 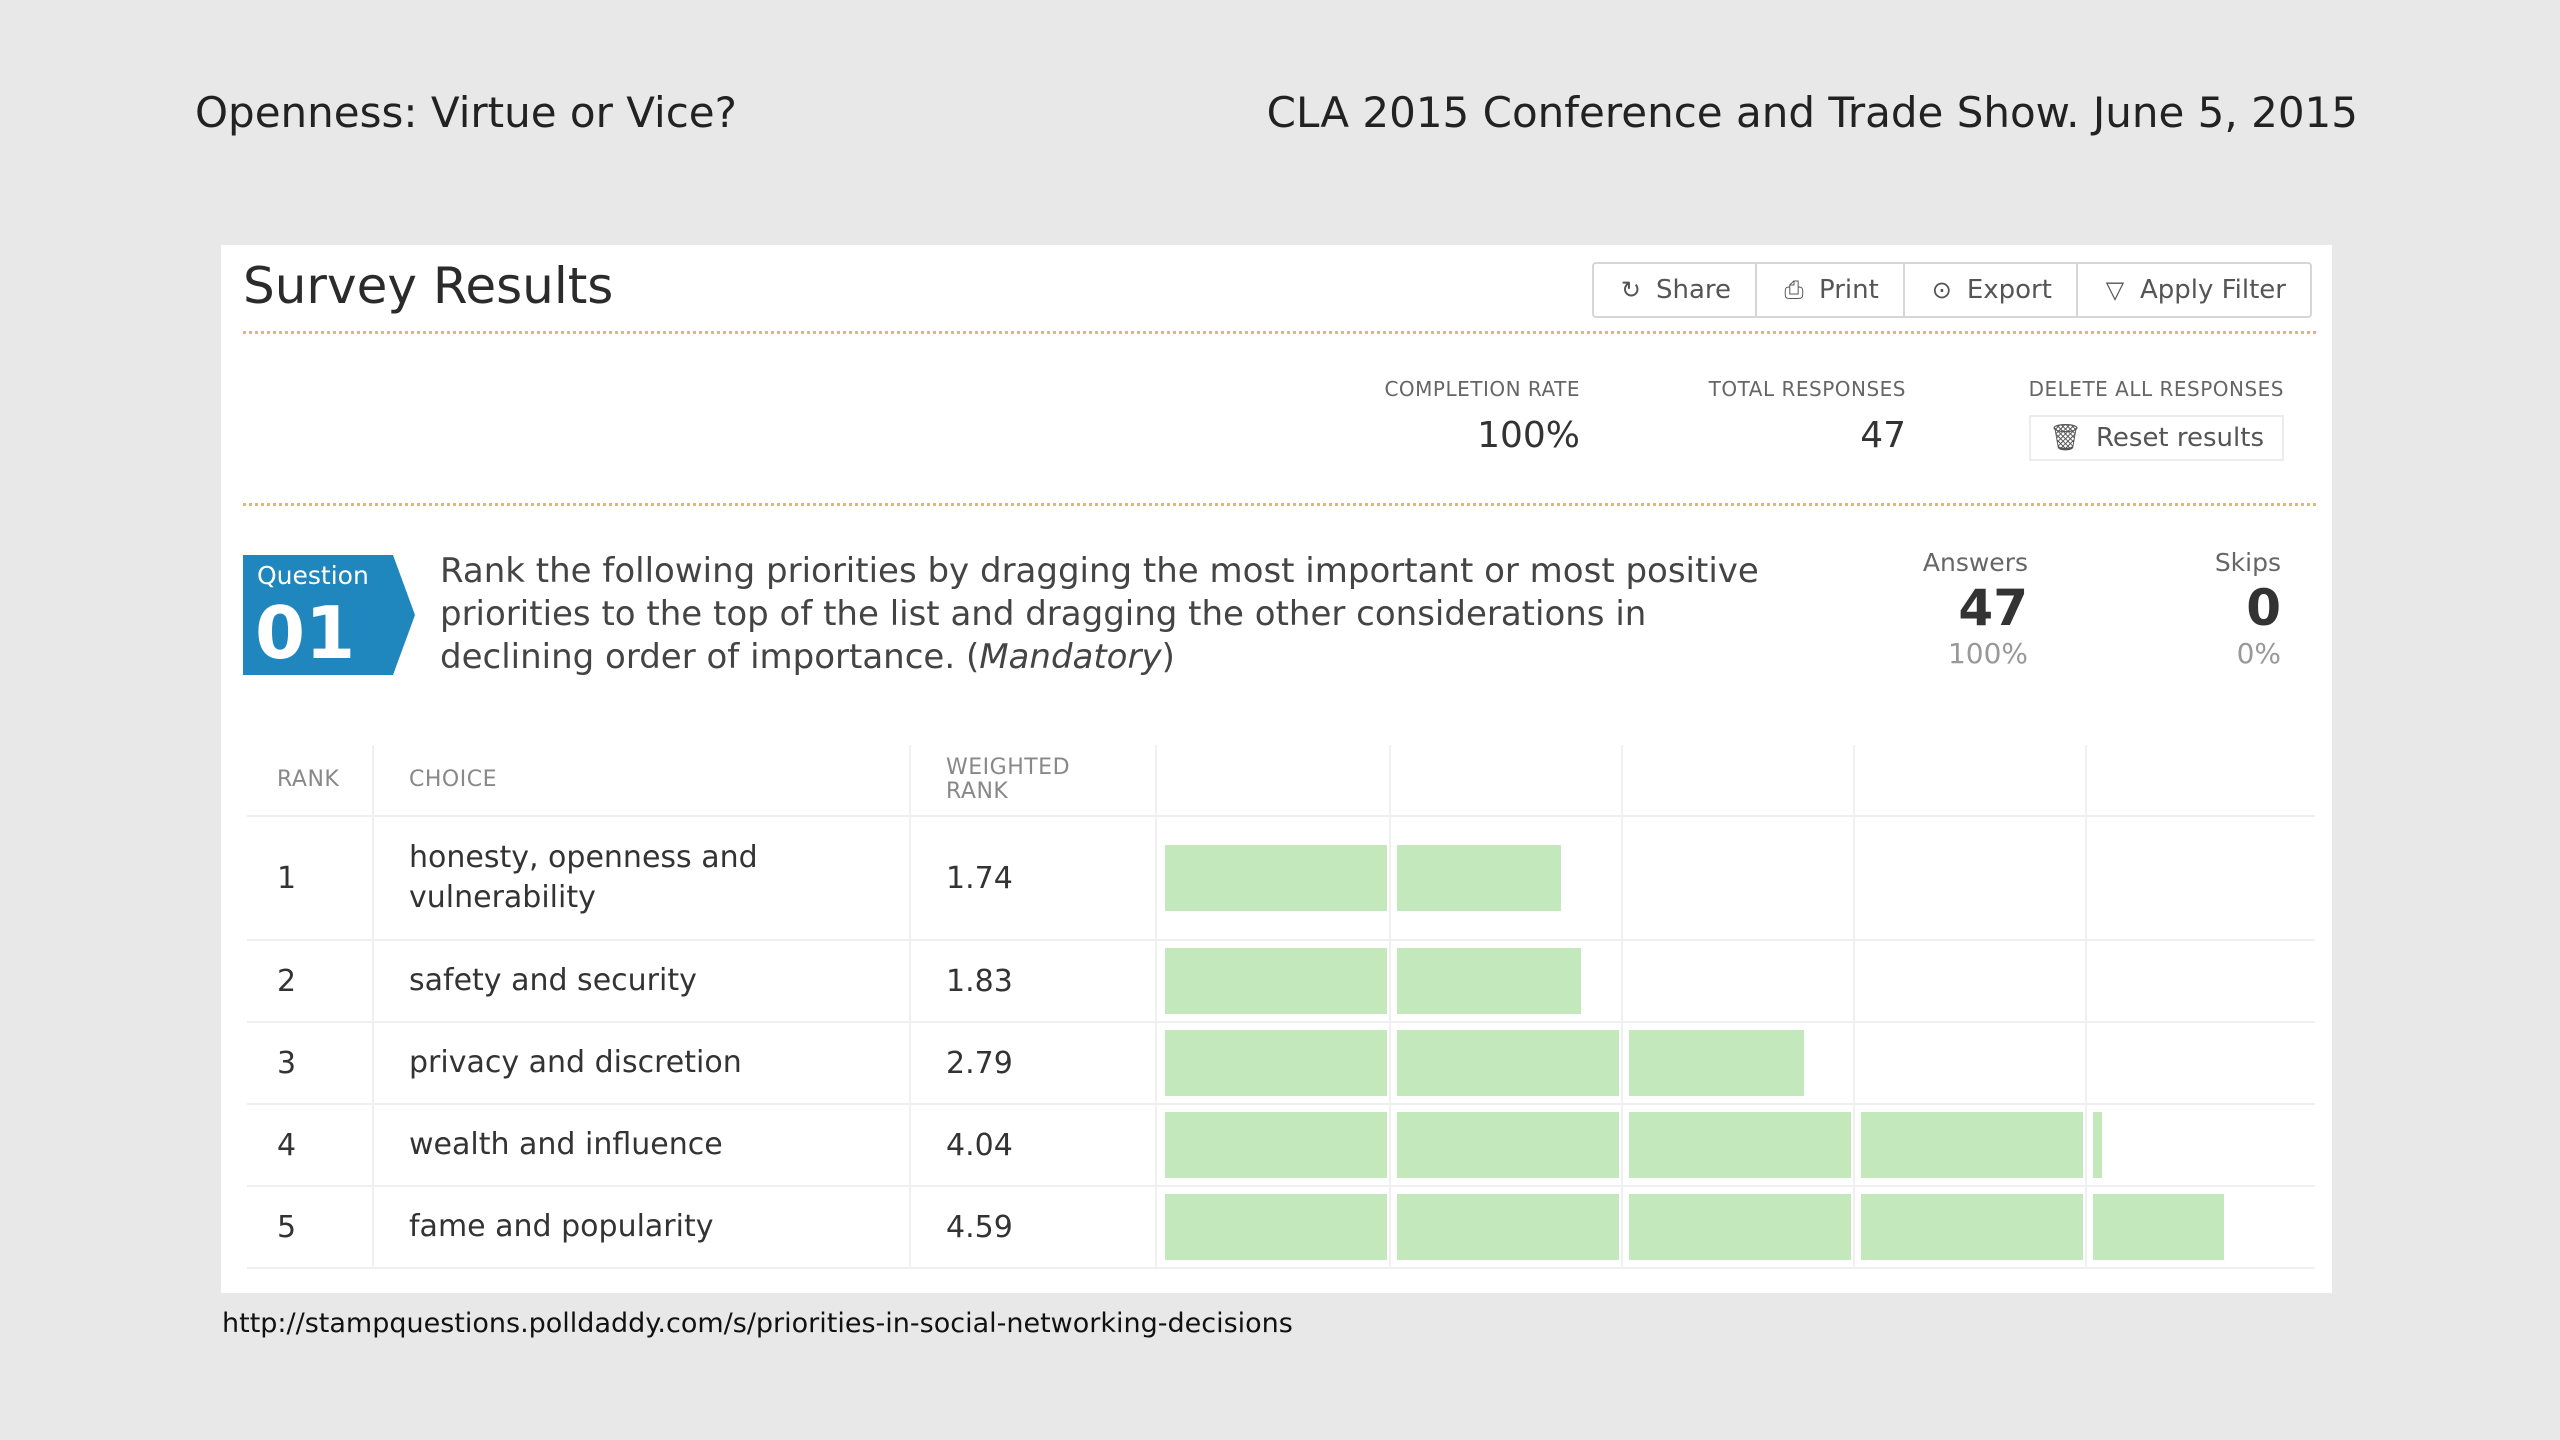 What do you see at coordinates (287, 1227) in the screenshot?
I see `row-rank: 5` at bounding box center [287, 1227].